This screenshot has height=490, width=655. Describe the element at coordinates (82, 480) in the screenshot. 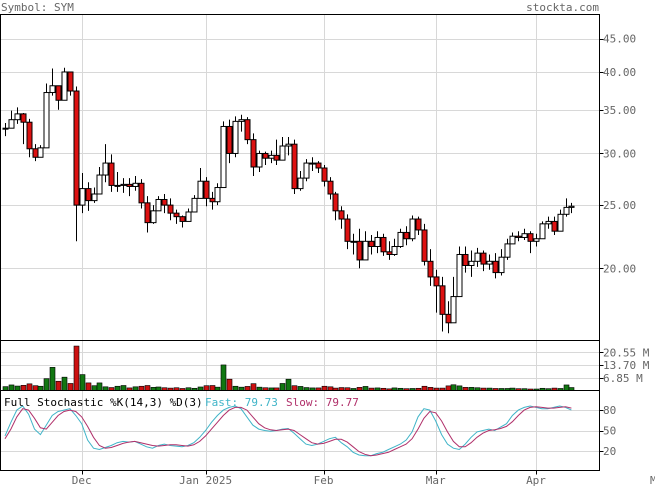

I see `month-label: Dec` at that location.